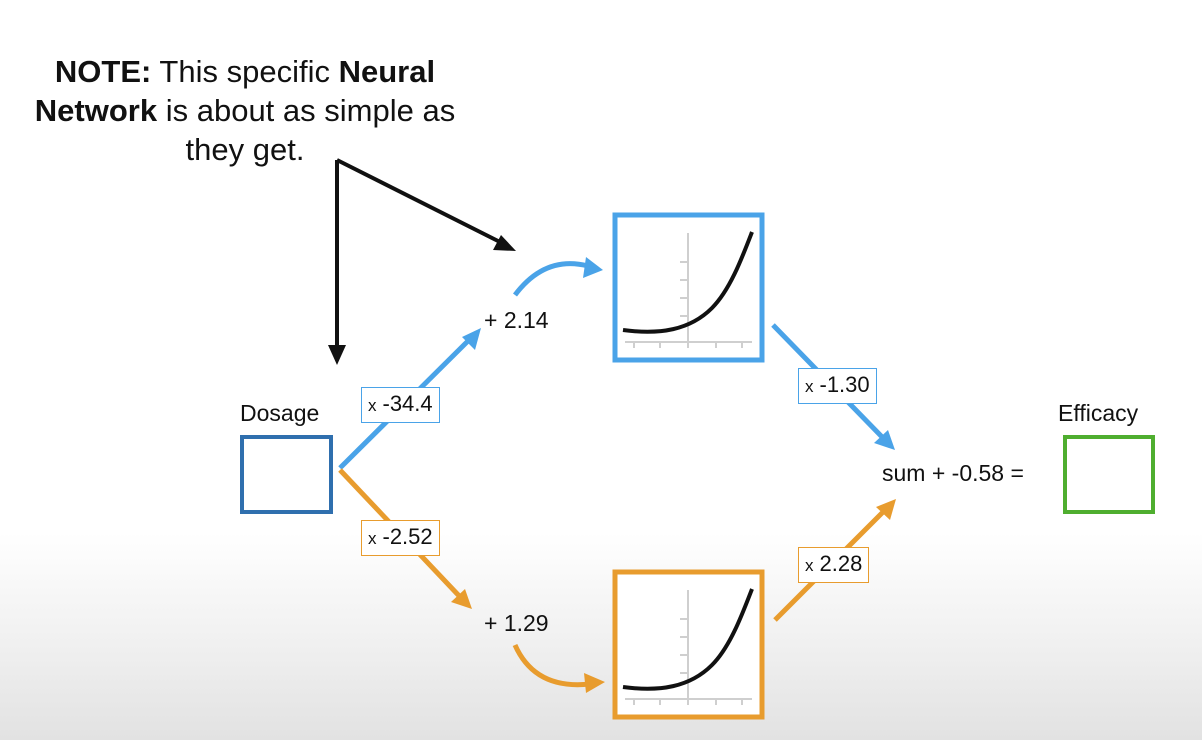  I want to click on note-arrow-head-down, so click(337, 355).